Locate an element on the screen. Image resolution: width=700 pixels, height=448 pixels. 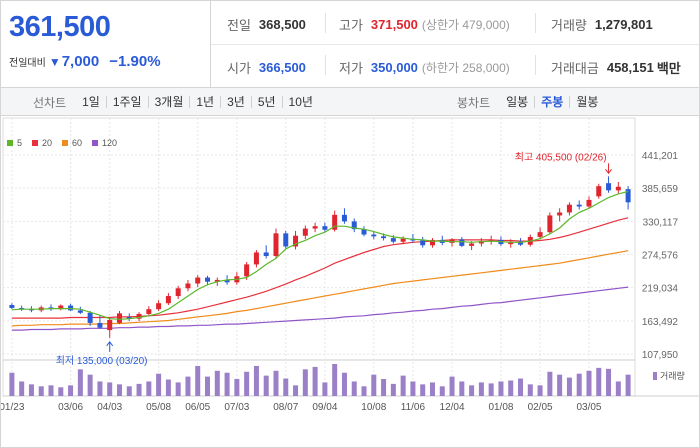
change-label: 전일대비 is located at coordinates (27, 63).